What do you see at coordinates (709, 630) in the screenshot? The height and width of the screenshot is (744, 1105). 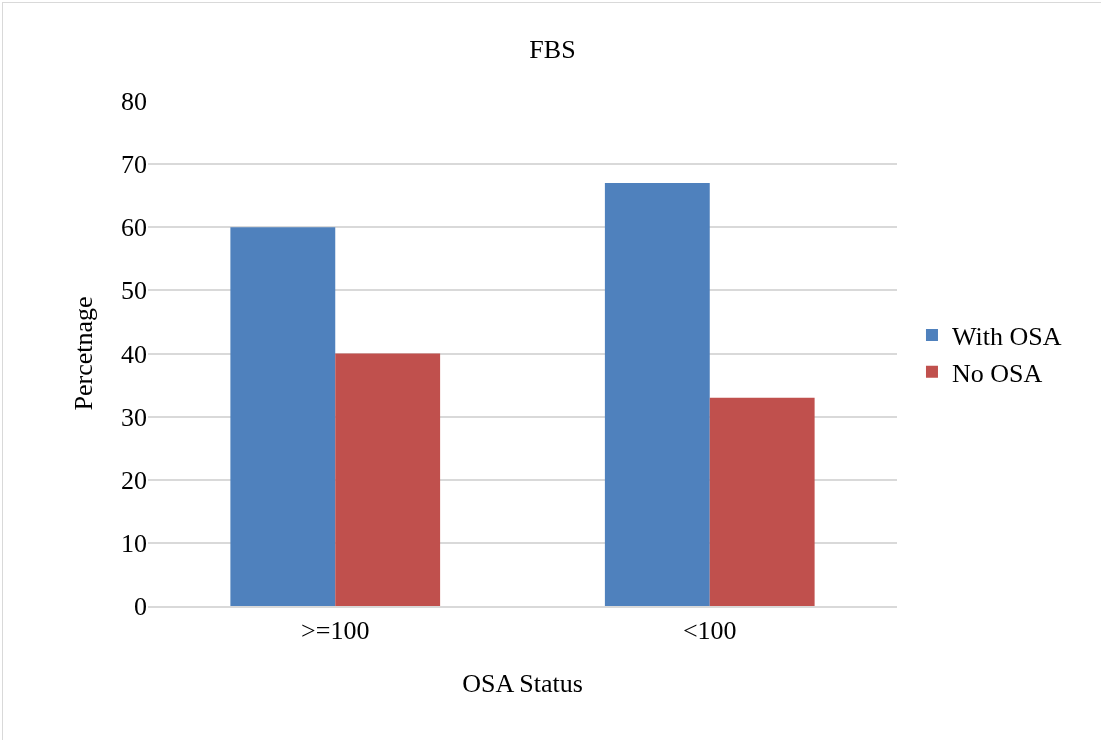 I see `x-tick-label: <100` at bounding box center [709, 630].